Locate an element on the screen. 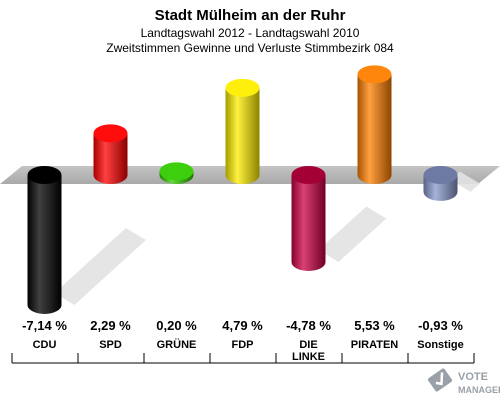 The height and width of the screenshot is (400, 500). category-label: CDU is located at coordinates (45, 345).